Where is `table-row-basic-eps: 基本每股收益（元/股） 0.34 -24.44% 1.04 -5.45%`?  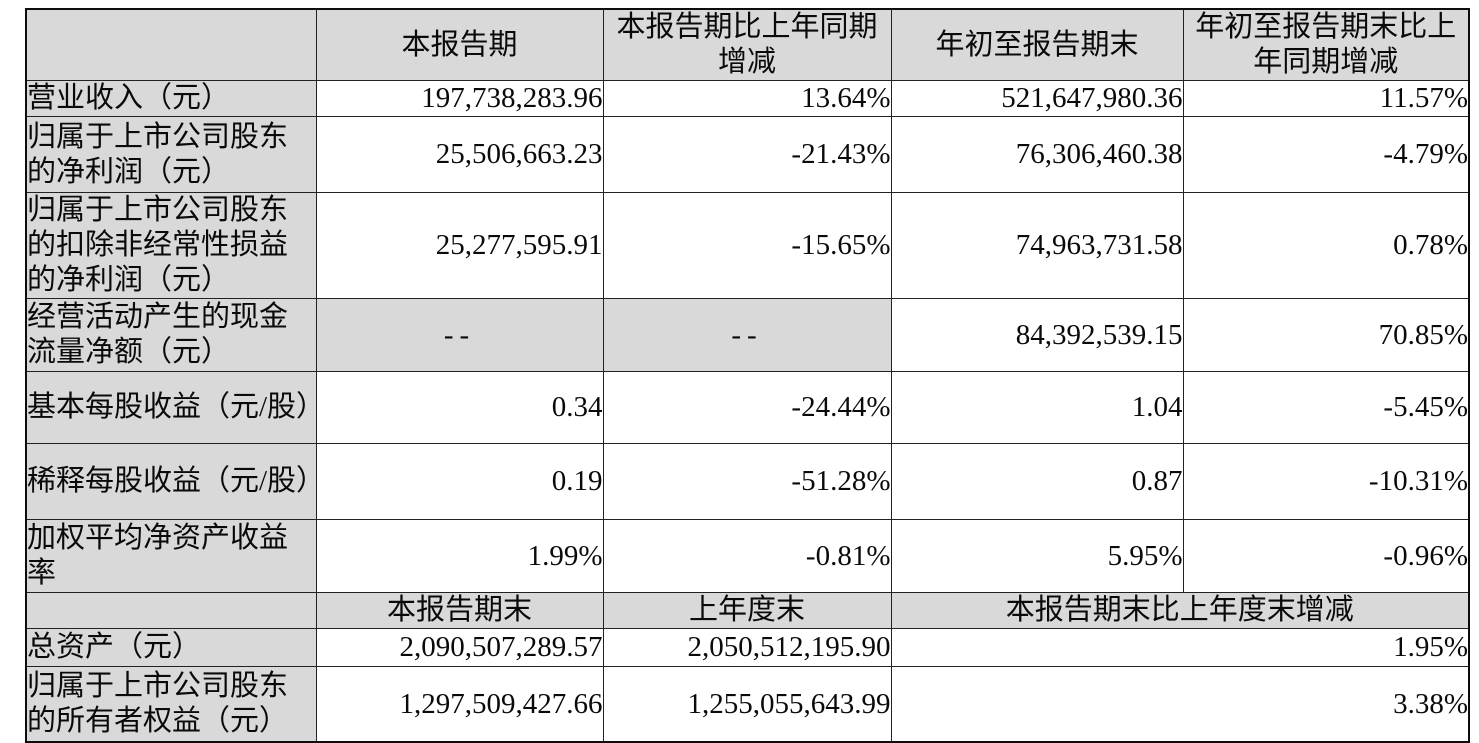 table-row-basic-eps: 基本每股收益（元/股） 0.34 -24.44% 1.04 -5.45% is located at coordinates (747, 407).